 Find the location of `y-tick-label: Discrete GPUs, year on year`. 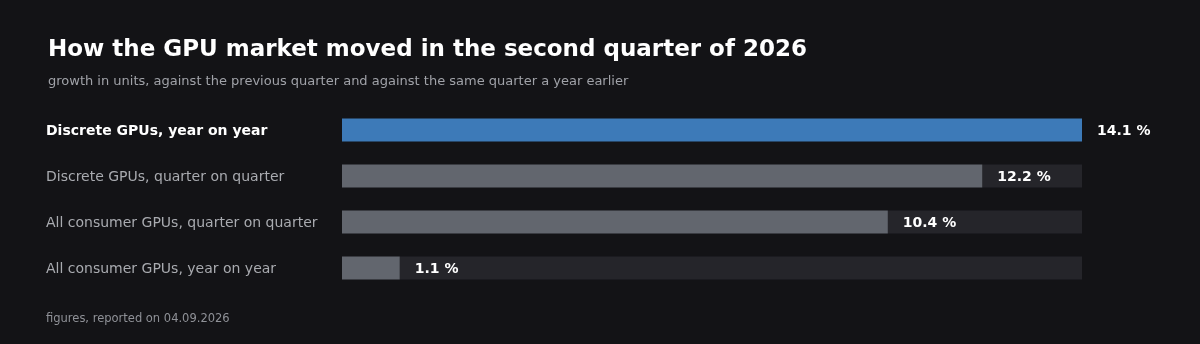

y-tick-label: Discrete GPUs, year on year is located at coordinates (157, 129).